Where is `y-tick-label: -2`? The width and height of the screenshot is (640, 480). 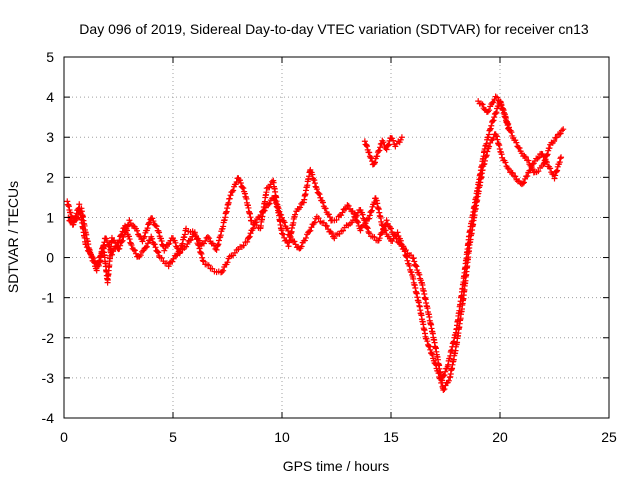 y-tick-label: -2 is located at coordinates (48, 338).